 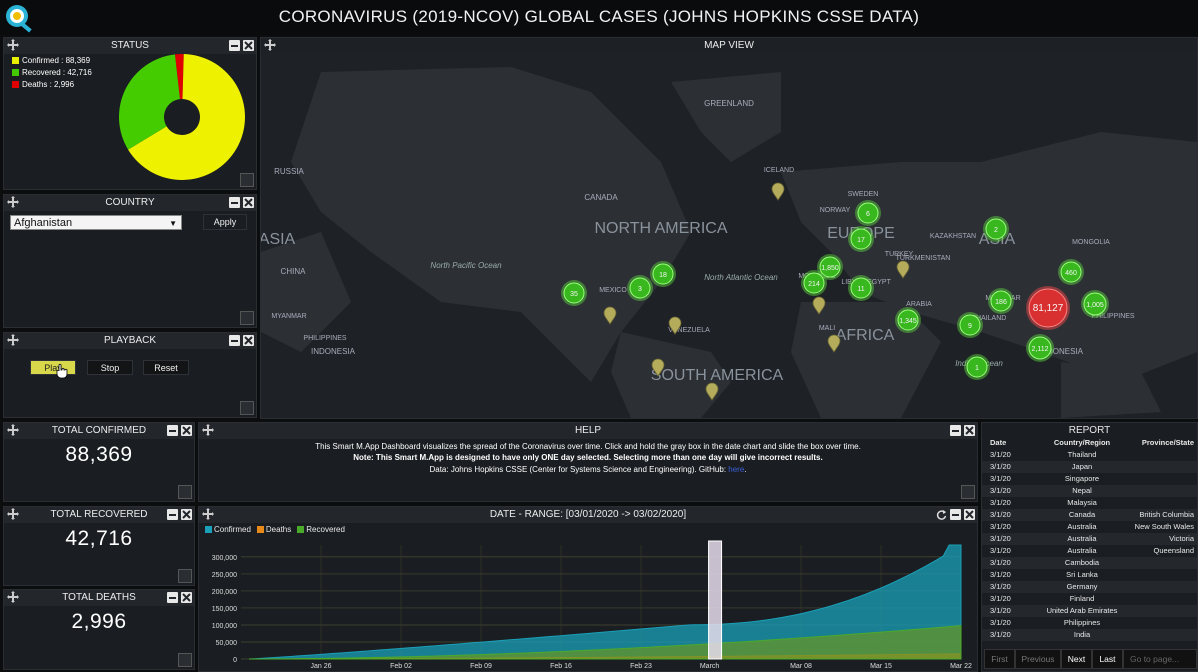 I want to click on table-row: 3/1/20 Nepal, so click(x=1089, y=491).